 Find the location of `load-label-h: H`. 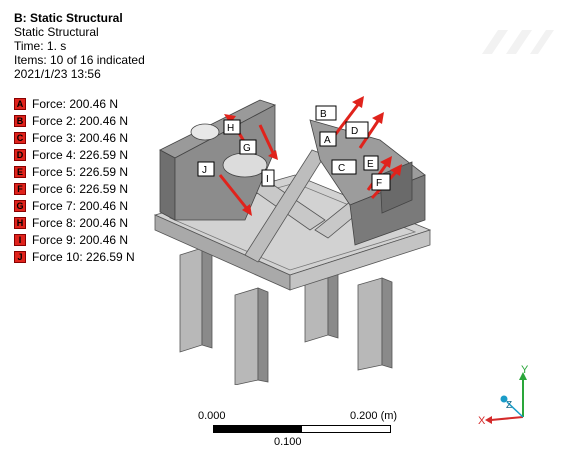

load-label-h: H is located at coordinates (232, 127).